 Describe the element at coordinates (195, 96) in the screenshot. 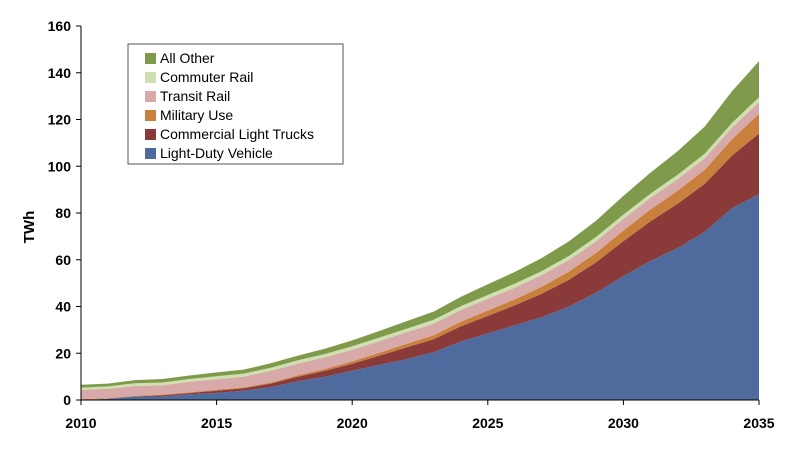

I see `legend-label-transit-rail: Transit Rail` at that location.